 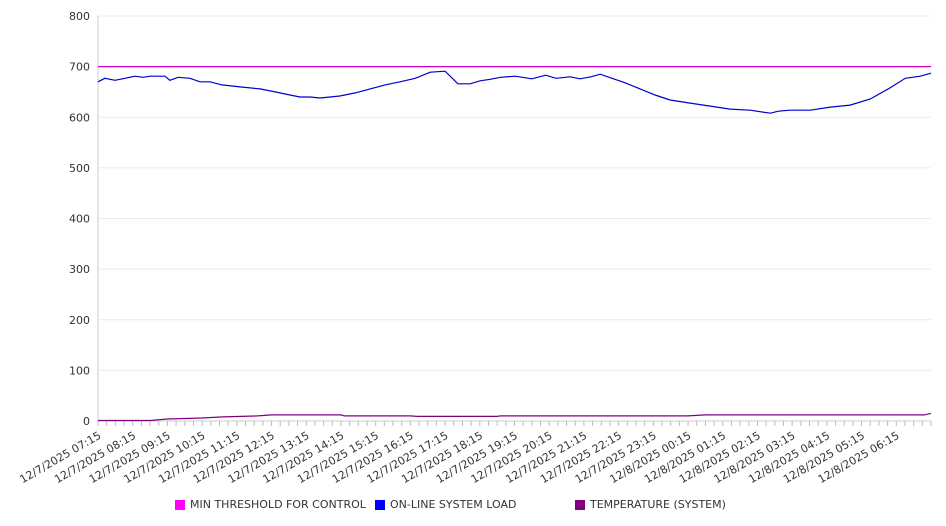 I want to click on y-tick-label: 300, so click(x=79, y=269).